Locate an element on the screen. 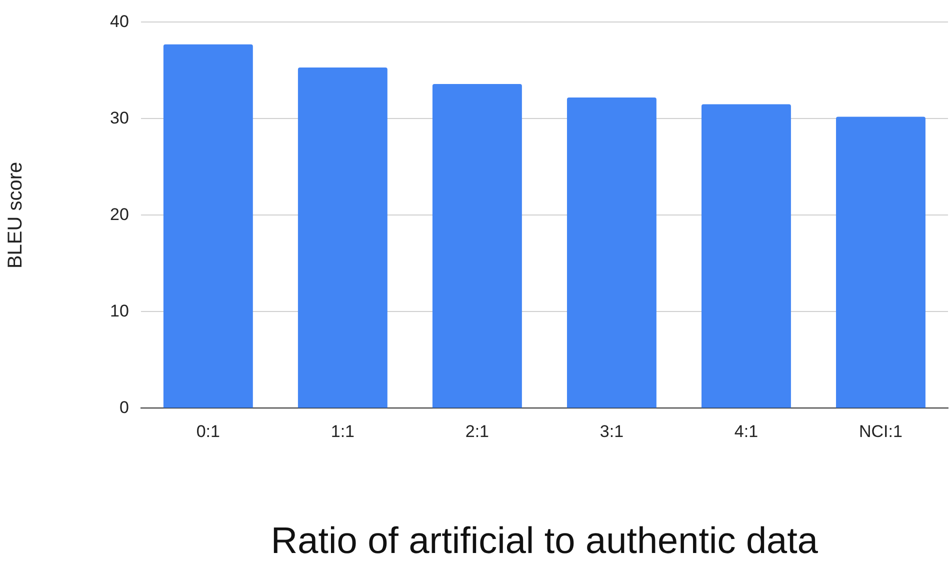 Image resolution: width=950 pixels, height=569 pixels. y-tick-label: 10 is located at coordinates (119, 310).